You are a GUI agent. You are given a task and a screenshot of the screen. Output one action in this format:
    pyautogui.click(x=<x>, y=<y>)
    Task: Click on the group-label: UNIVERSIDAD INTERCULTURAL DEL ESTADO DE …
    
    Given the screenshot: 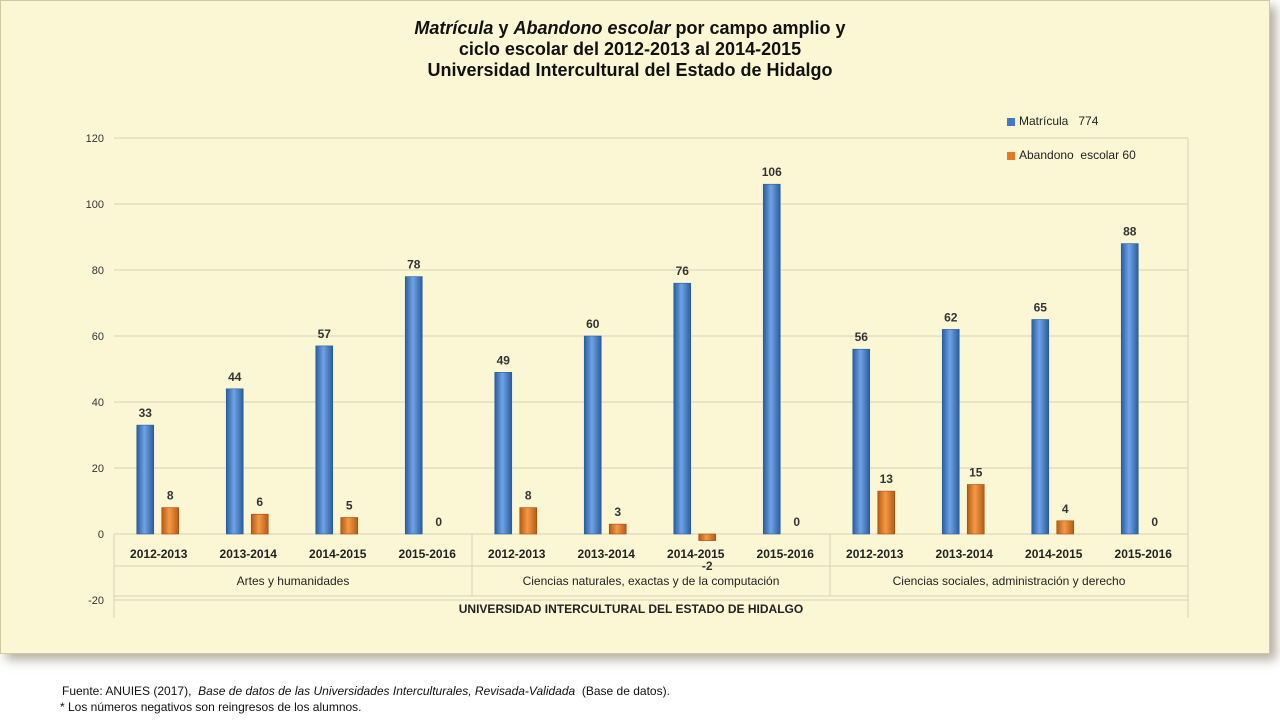 What is the action you would take?
    pyautogui.click(x=631, y=609)
    